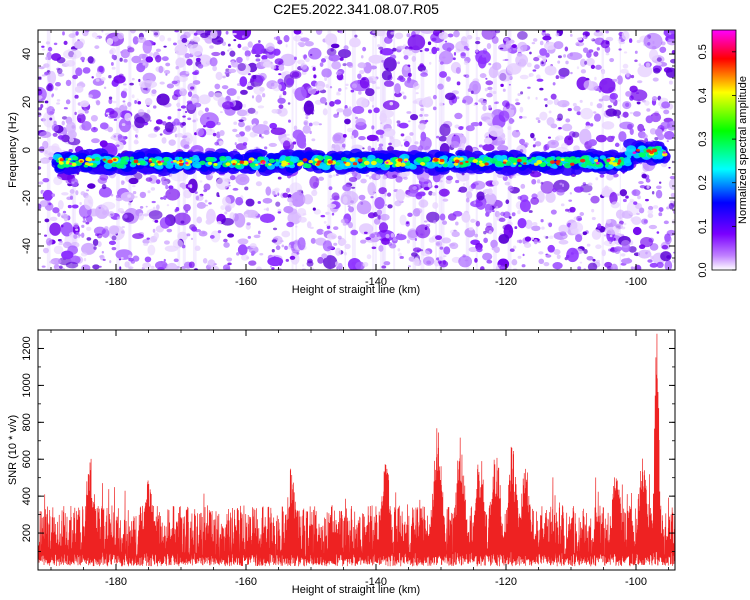 The image size is (750, 600). Describe the element at coordinates (27, 533) in the screenshot. I see `snr-y-tick-label: 200` at that location.